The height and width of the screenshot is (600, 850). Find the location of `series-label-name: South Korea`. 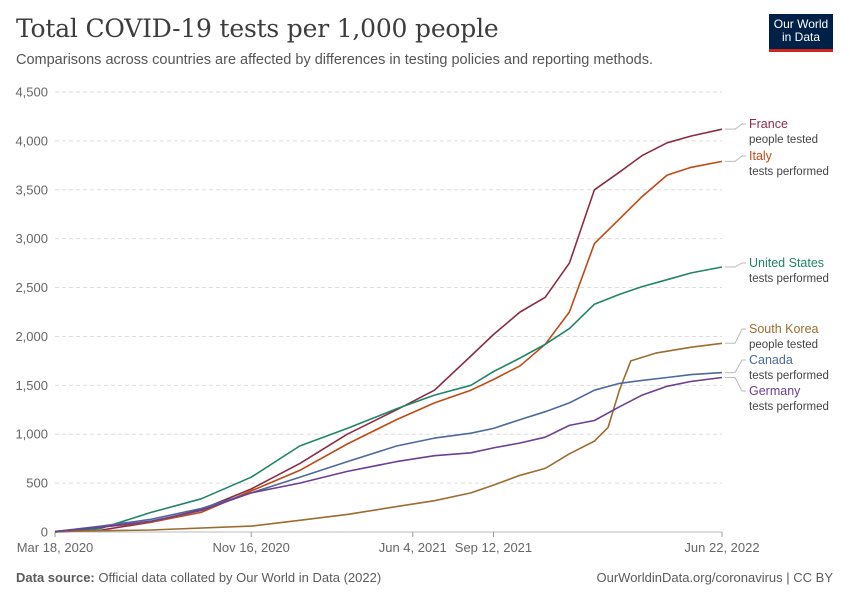

series-label-name: South Korea is located at coordinates (784, 329).